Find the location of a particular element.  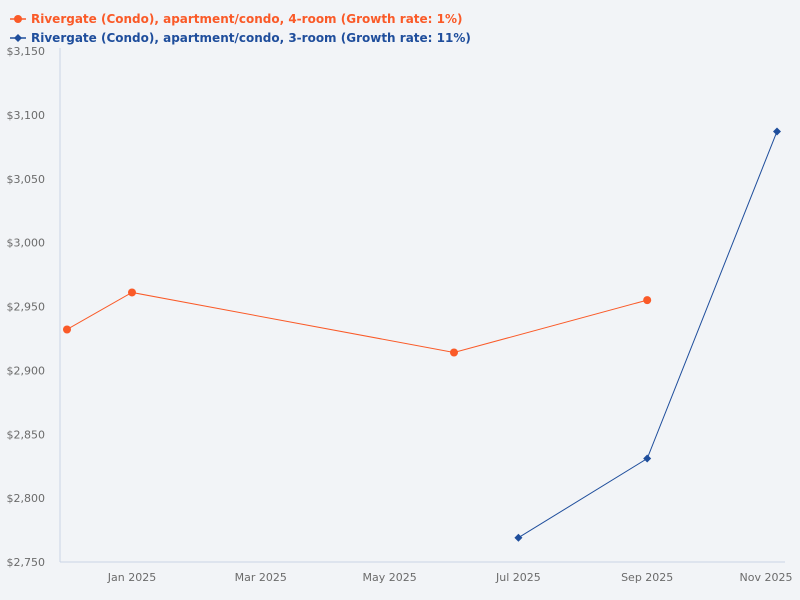

y-tick-label: $2,950 is located at coordinates (26, 307).